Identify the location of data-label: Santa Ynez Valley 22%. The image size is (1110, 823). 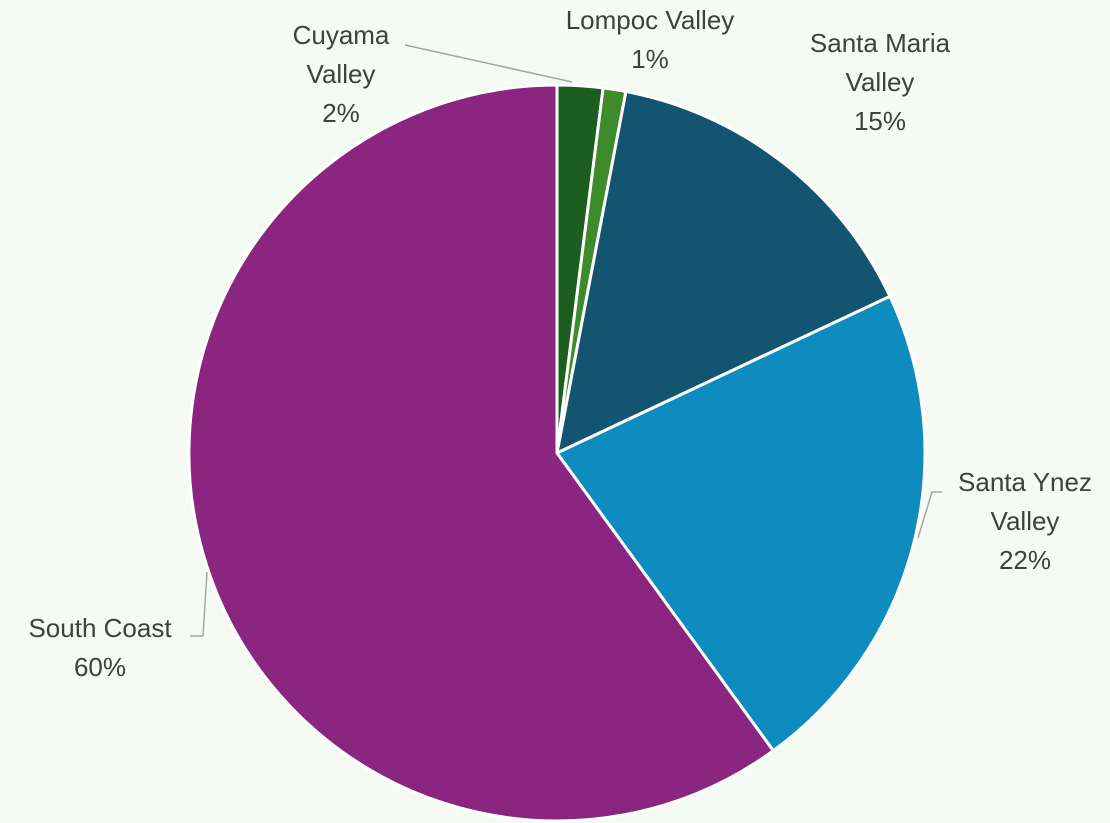
(1022, 521).